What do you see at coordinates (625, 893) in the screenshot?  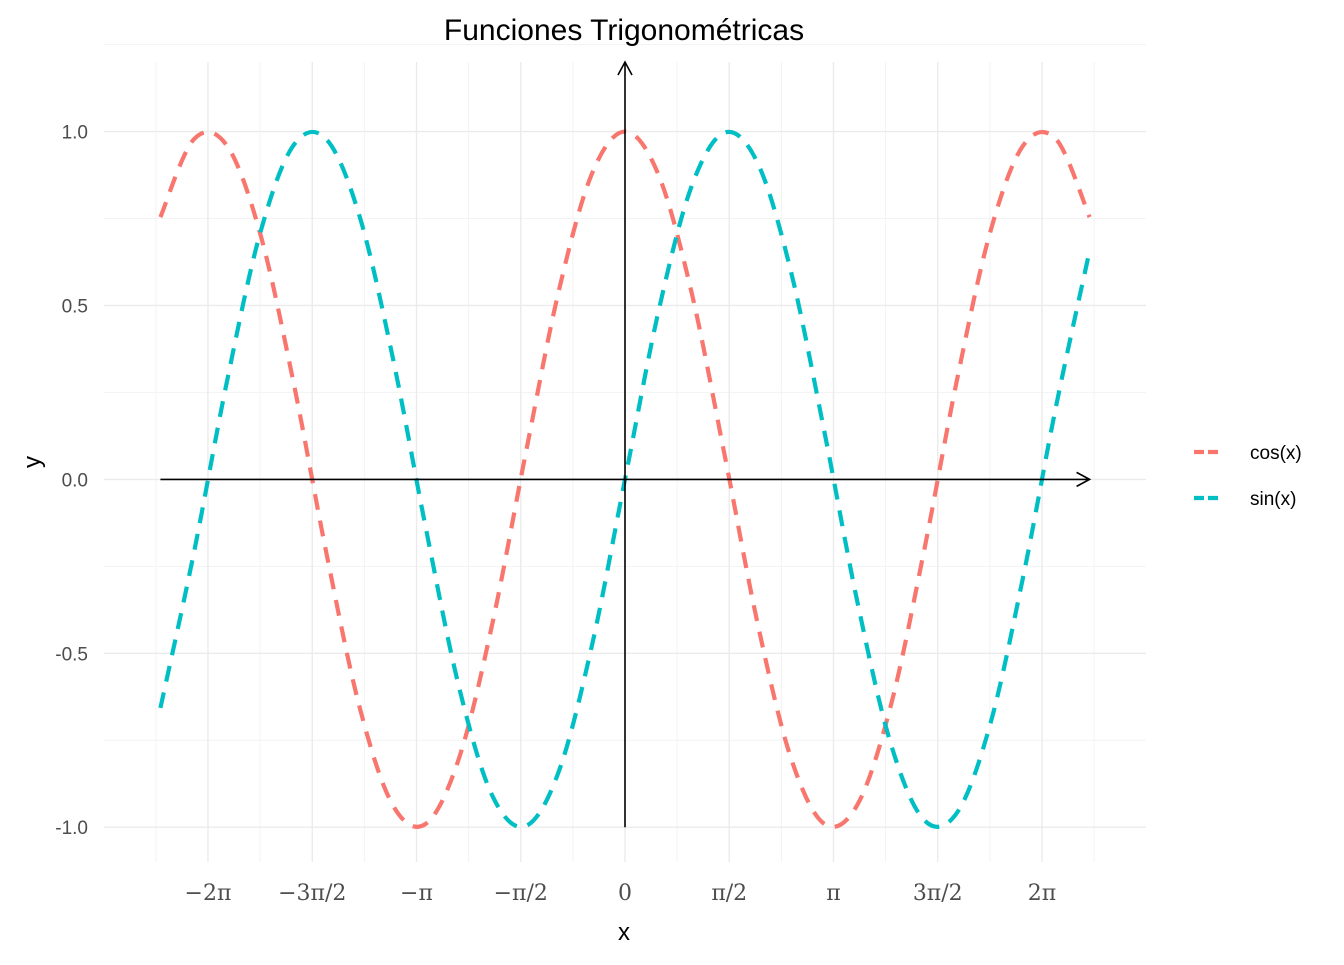 I see `x-tick-label: 0` at bounding box center [625, 893].